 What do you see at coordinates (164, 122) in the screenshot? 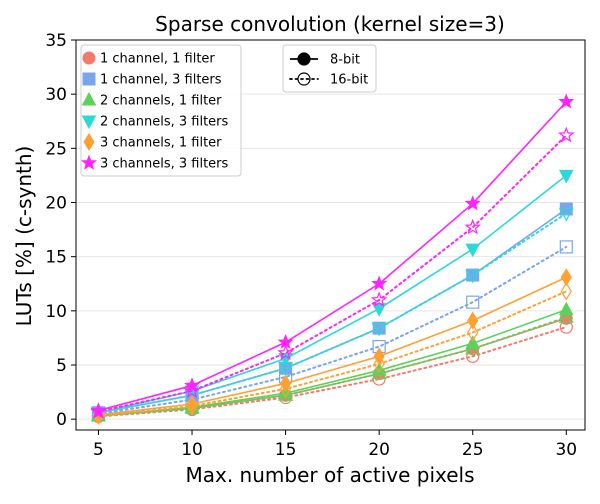
I see `legend-label: 2 channels, 3 filters` at bounding box center [164, 122].